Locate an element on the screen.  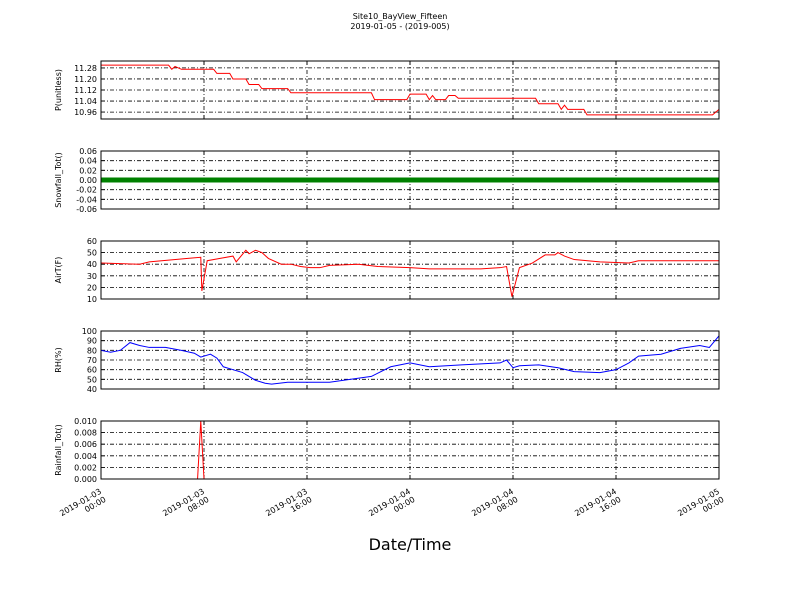
y-tick-label: 30 is located at coordinates (92, 276).